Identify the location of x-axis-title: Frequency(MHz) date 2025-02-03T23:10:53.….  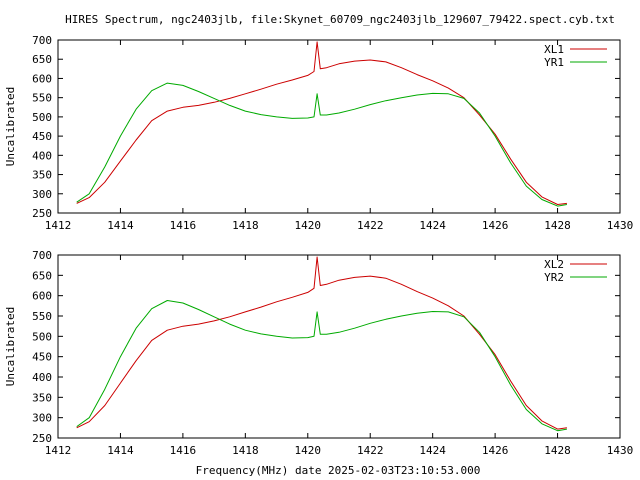
(338, 470).